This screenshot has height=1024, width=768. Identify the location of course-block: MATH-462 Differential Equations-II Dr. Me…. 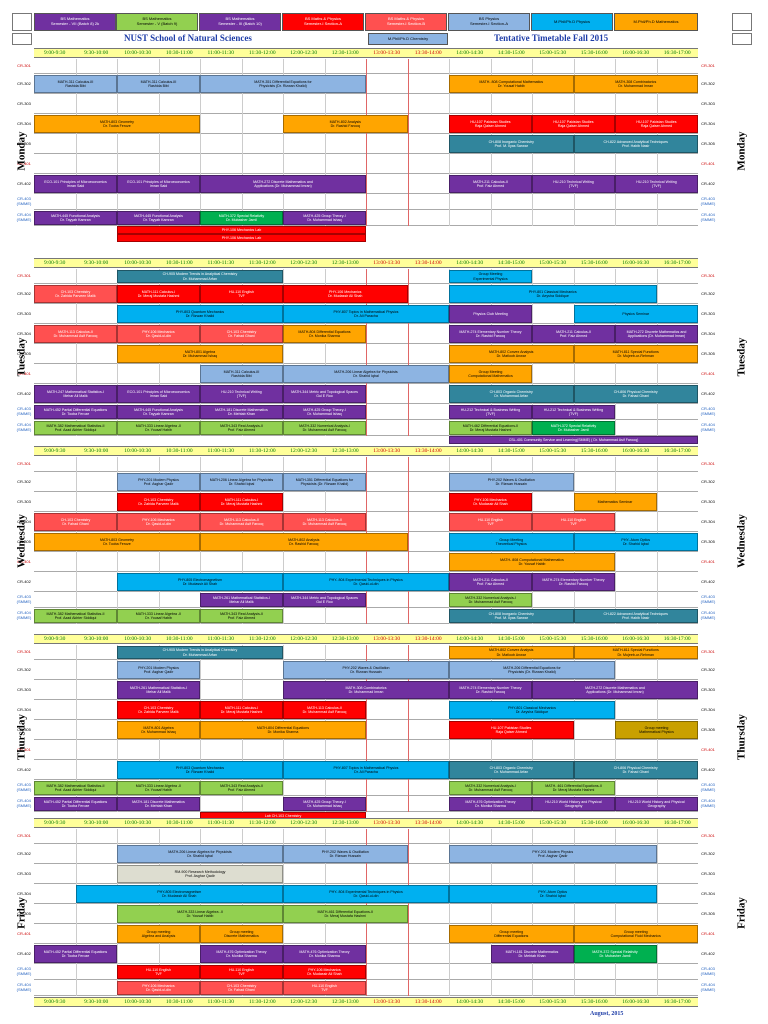
(490, 428).